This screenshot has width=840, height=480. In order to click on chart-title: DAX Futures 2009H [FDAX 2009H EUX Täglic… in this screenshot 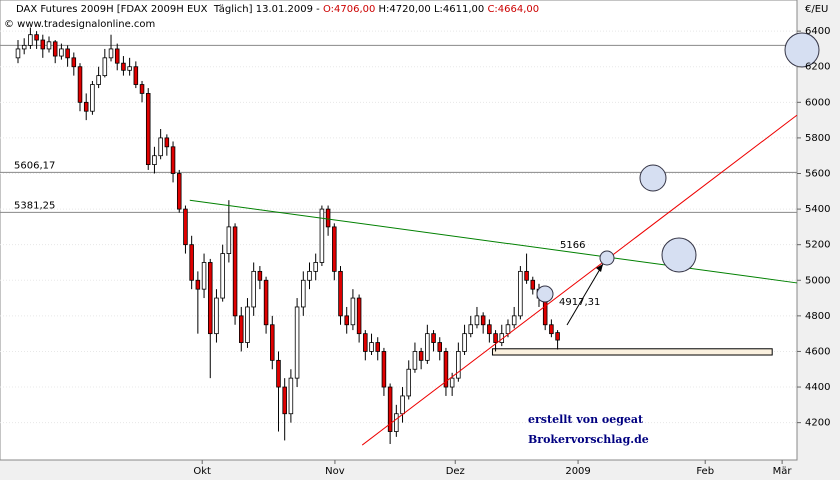, I will do `click(277, 9)`.